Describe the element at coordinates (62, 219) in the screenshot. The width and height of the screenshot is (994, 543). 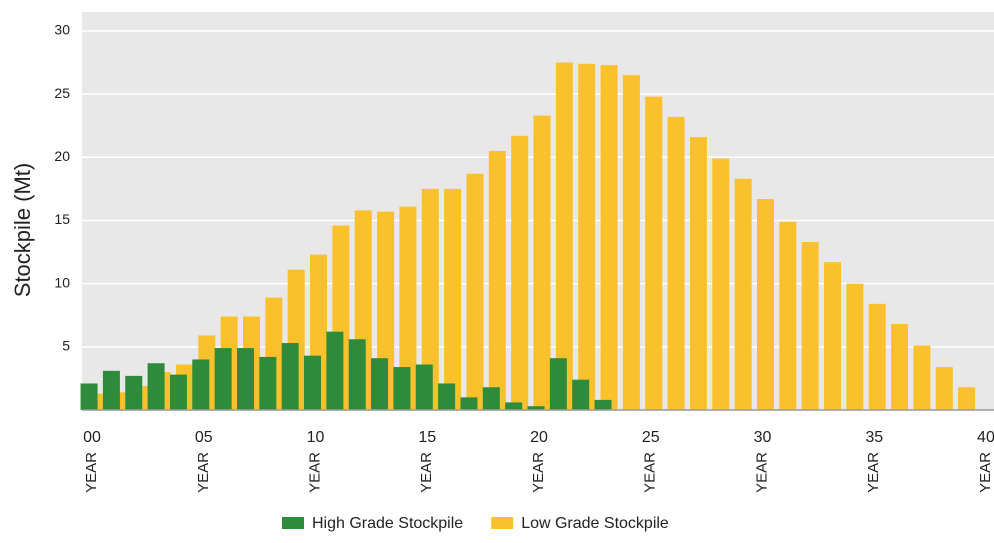
I see `y-tick-label: 15` at that location.